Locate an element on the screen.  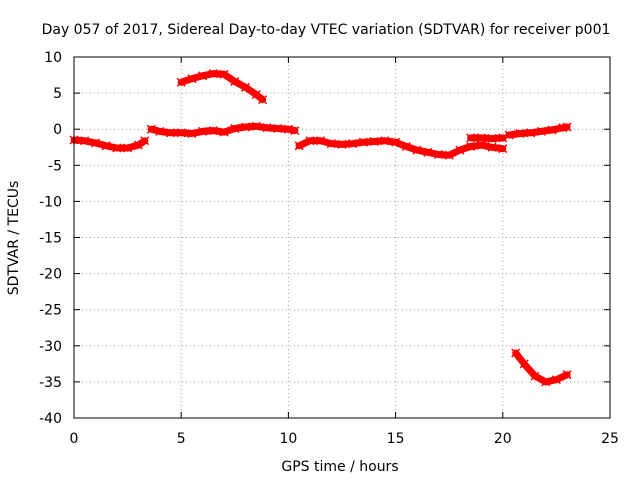
y-tick-label: -35 is located at coordinates (50, 383).